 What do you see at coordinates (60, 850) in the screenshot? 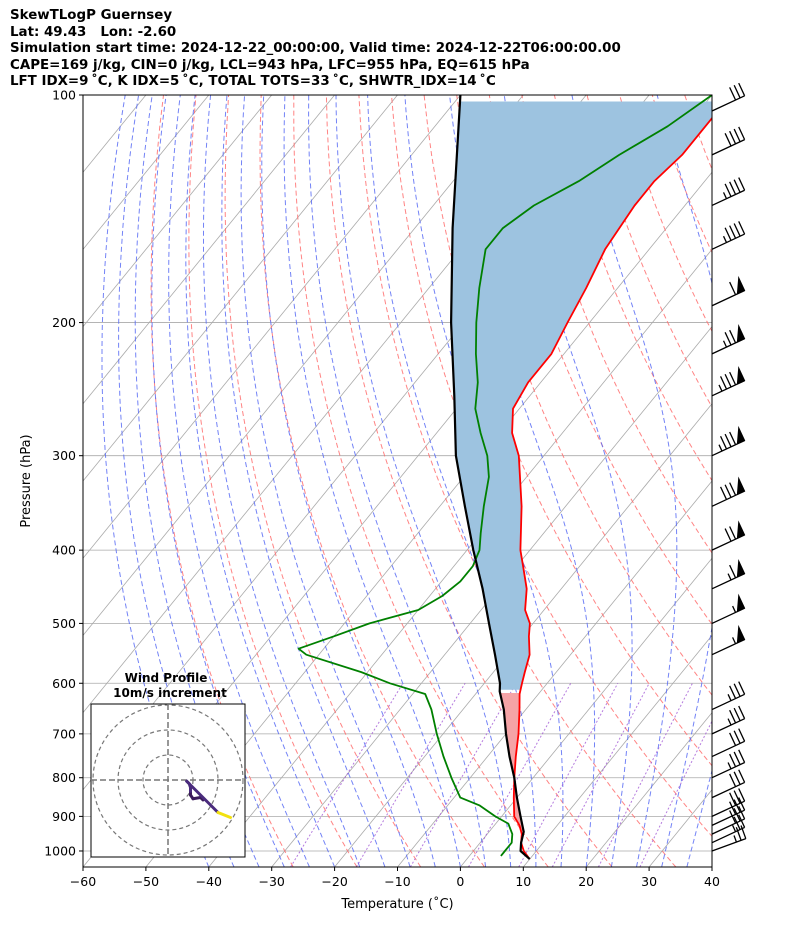
I see `y-tick-label: 1000` at bounding box center [60, 850].